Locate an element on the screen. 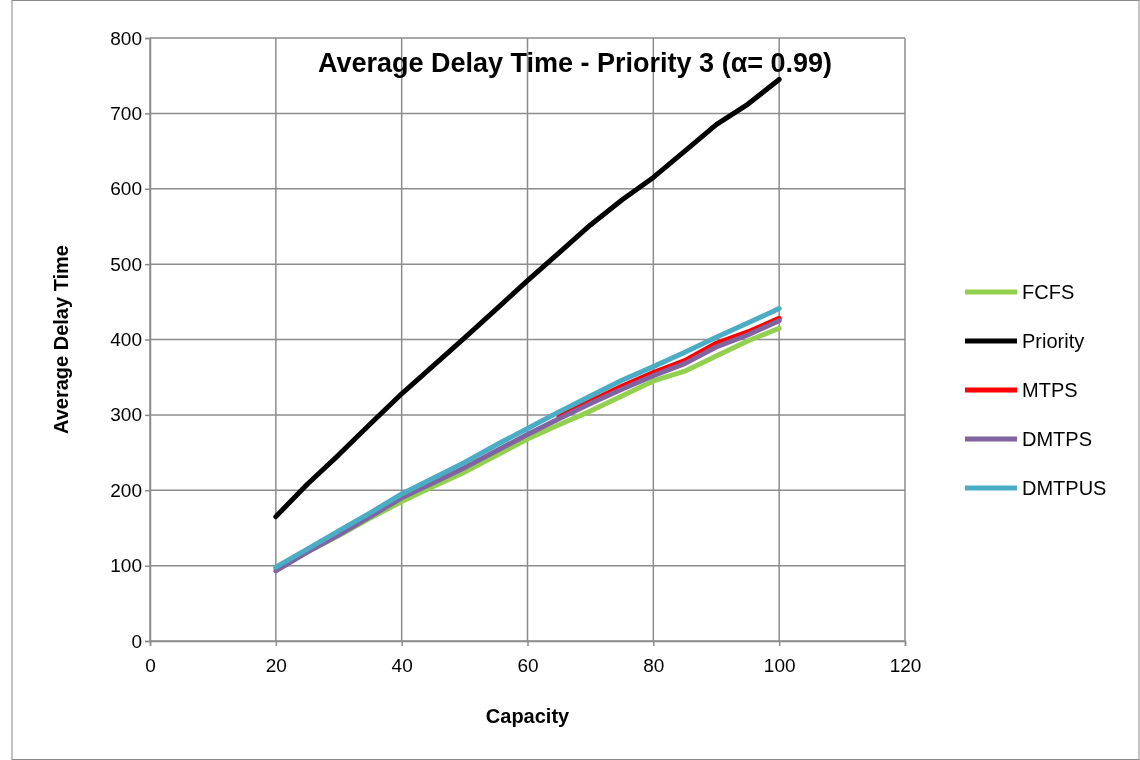  y-tick-label: 200 is located at coordinates (126, 490).